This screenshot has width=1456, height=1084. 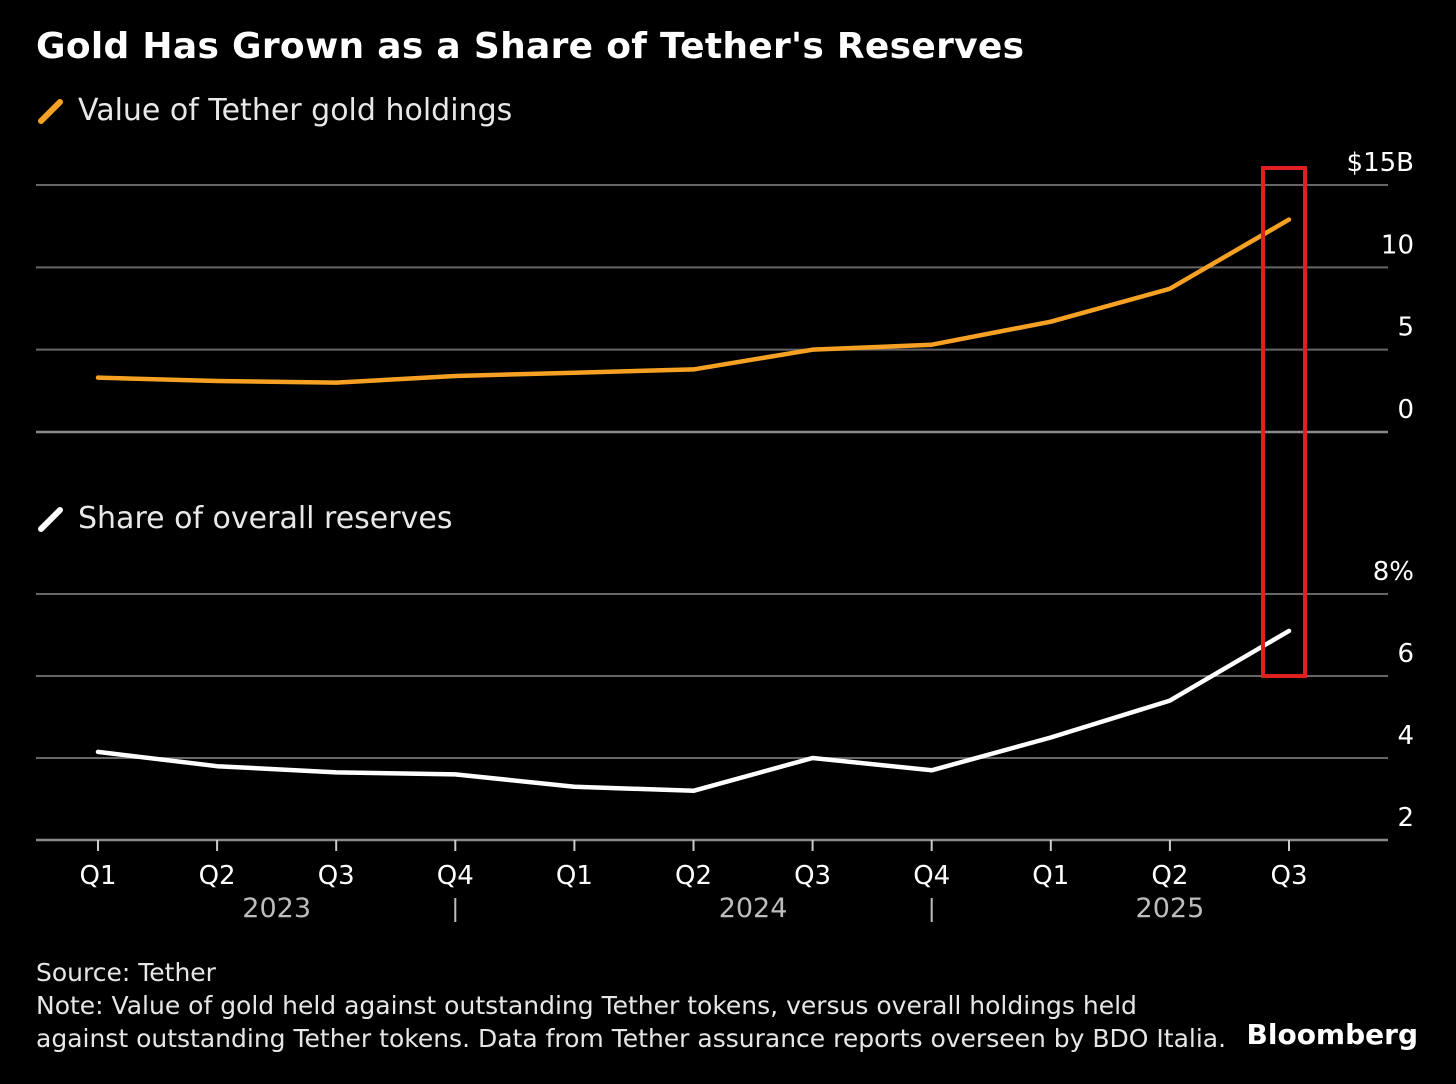 What do you see at coordinates (50, 519) in the screenshot?
I see `legend-share-swatch-icon` at bounding box center [50, 519].